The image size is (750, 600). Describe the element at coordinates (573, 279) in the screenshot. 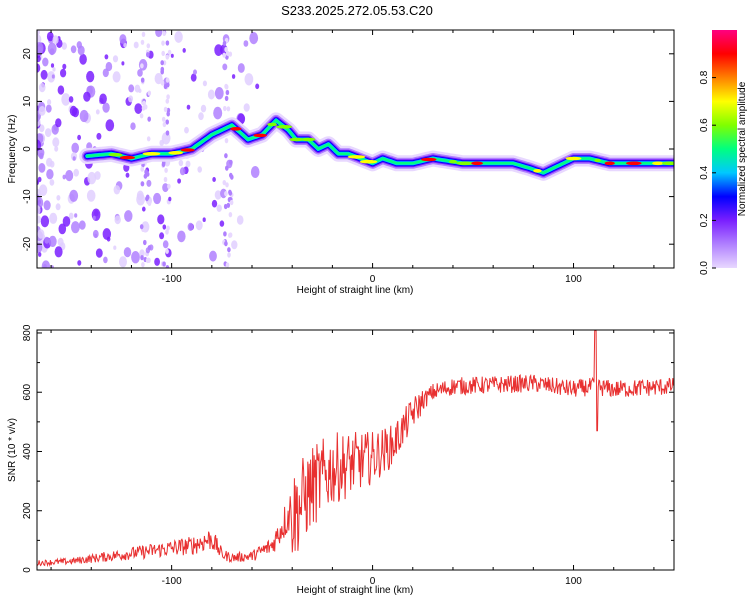

I see `x-tick-label: 100` at that location.